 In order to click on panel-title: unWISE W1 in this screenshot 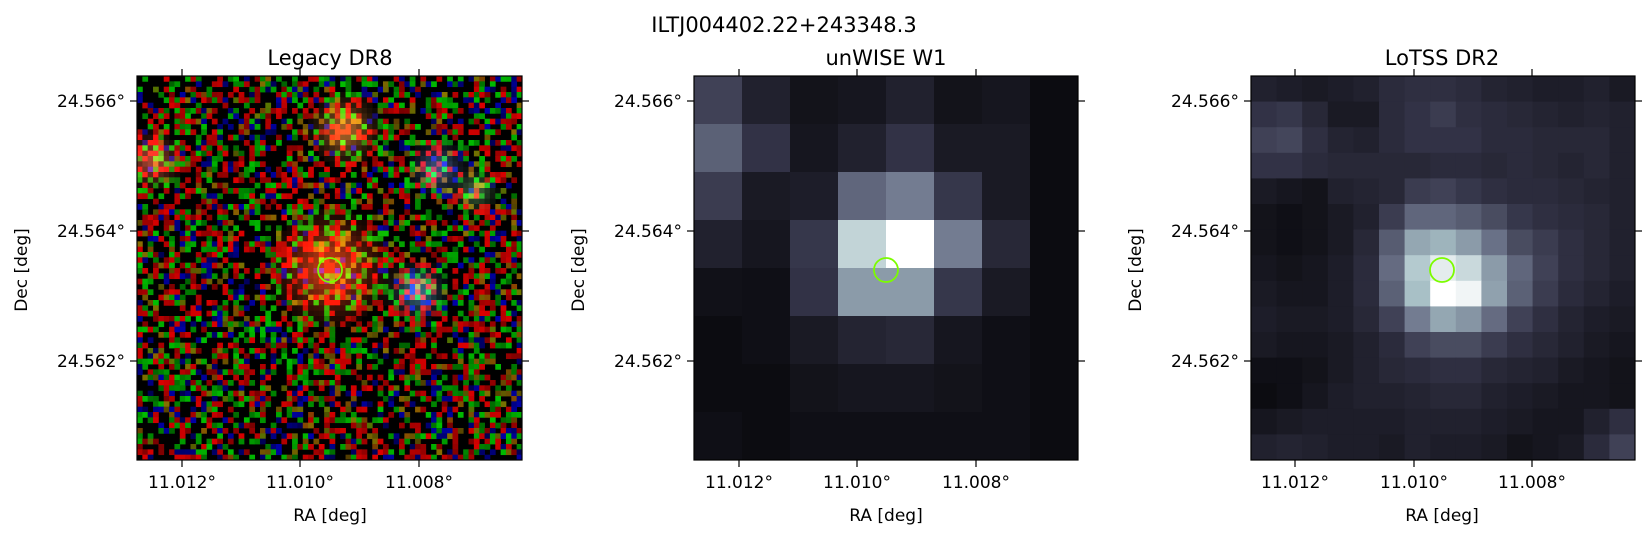, I will do `click(886, 58)`.